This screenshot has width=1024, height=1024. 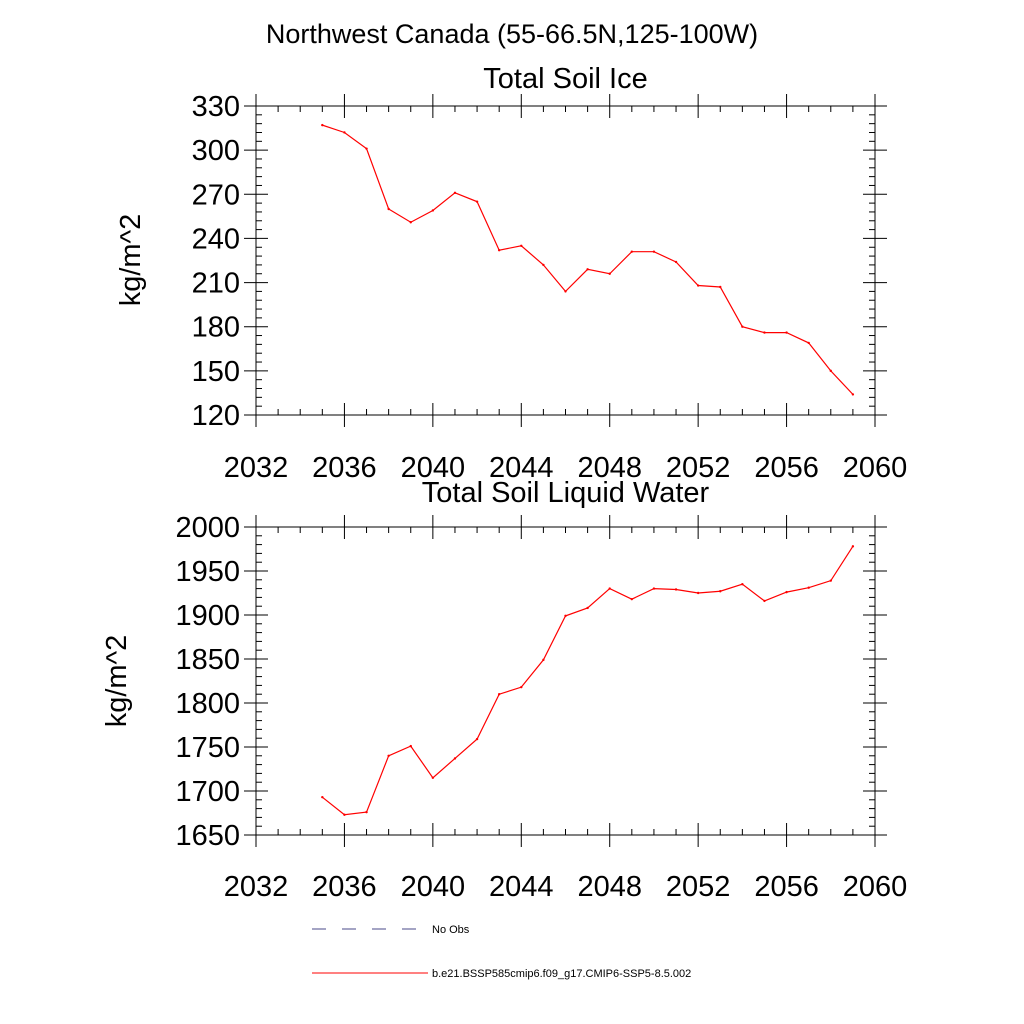 What do you see at coordinates (216, 195) in the screenshot?
I see `y-tick-label-270: 270` at bounding box center [216, 195].